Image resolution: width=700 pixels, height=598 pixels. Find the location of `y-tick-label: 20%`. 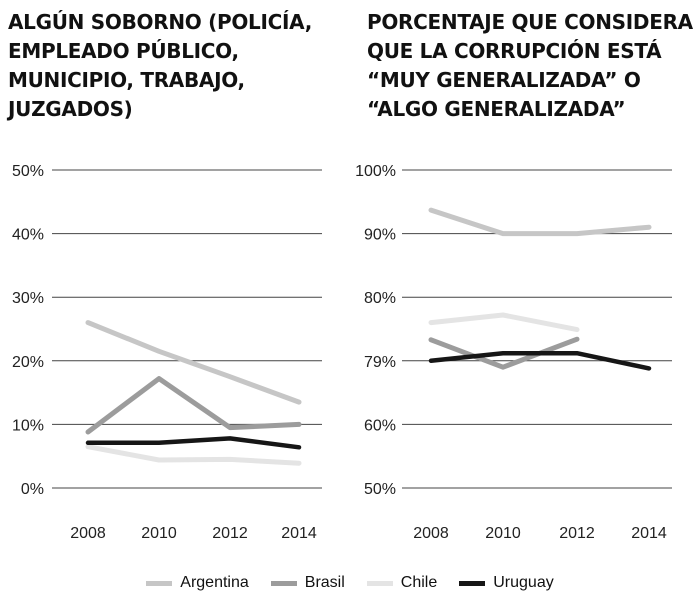

y-tick-label: 20% is located at coordinates (28, 362).